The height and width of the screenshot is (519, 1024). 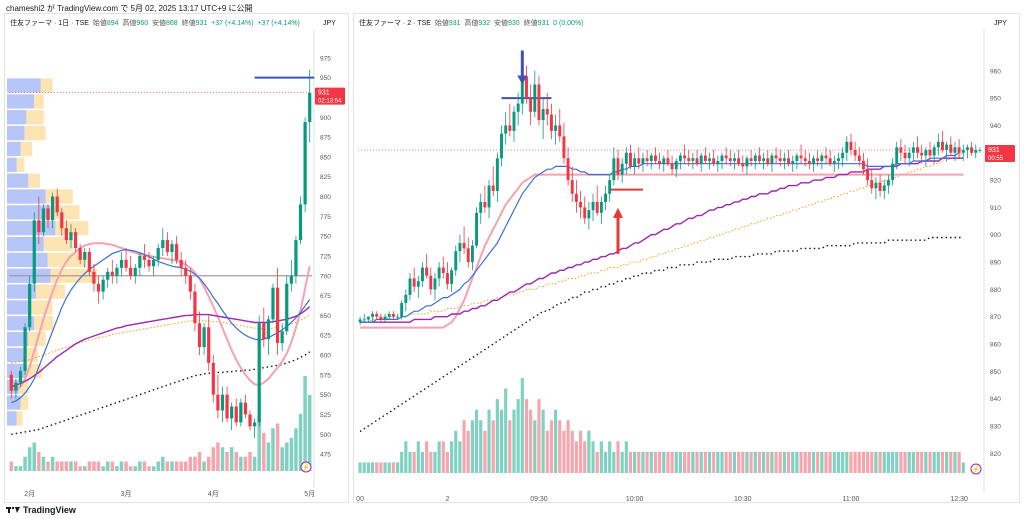 What do you see at coordinates (995, 454) in the screenshot?
I see `price-tick-label: 820` at bounding box center [995, 454].